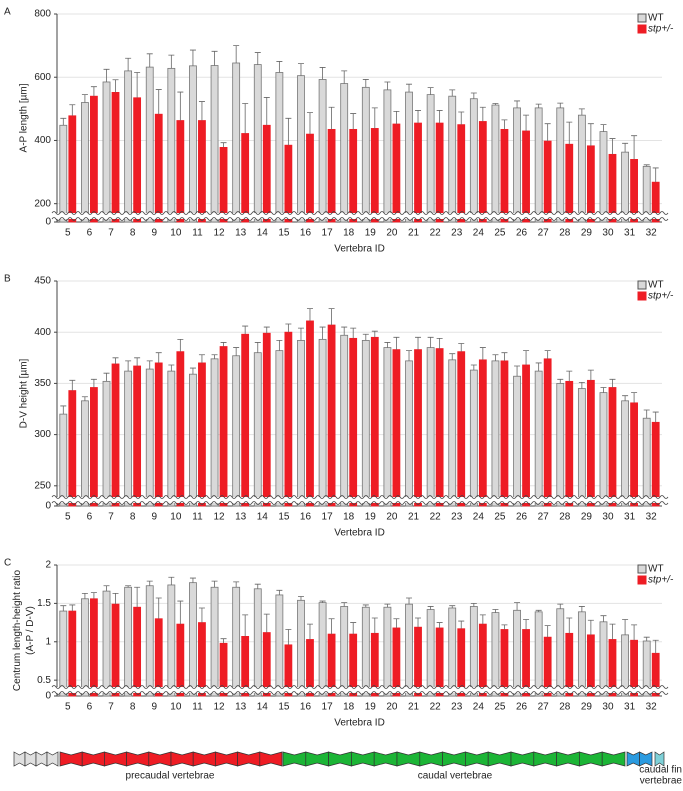 Image resolution: width=683 pixels, height=791 pixels. I want to click on x-tick-label: 29, so click(587, 517).